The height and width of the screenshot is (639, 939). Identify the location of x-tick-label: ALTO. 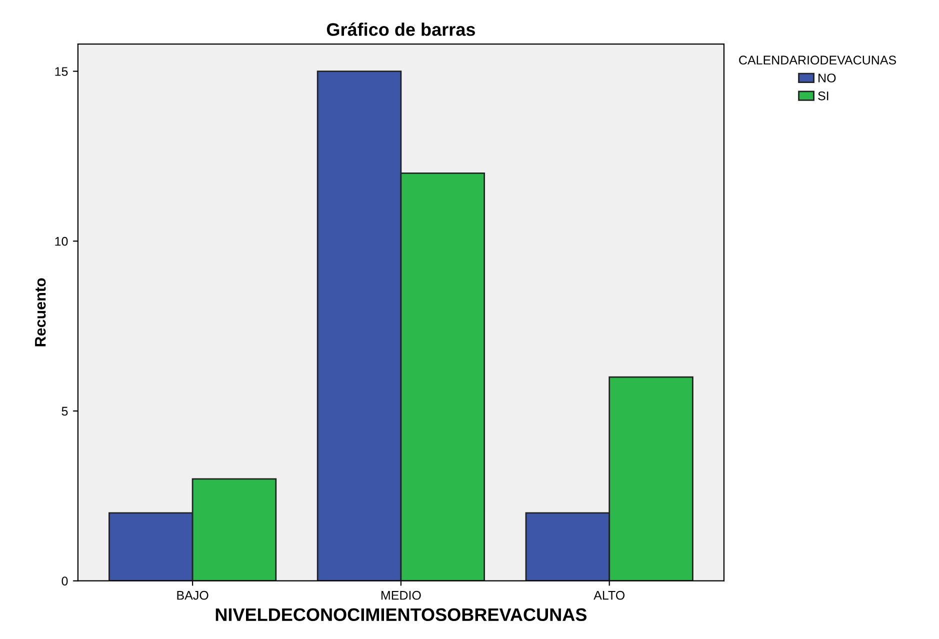
(609, 595).